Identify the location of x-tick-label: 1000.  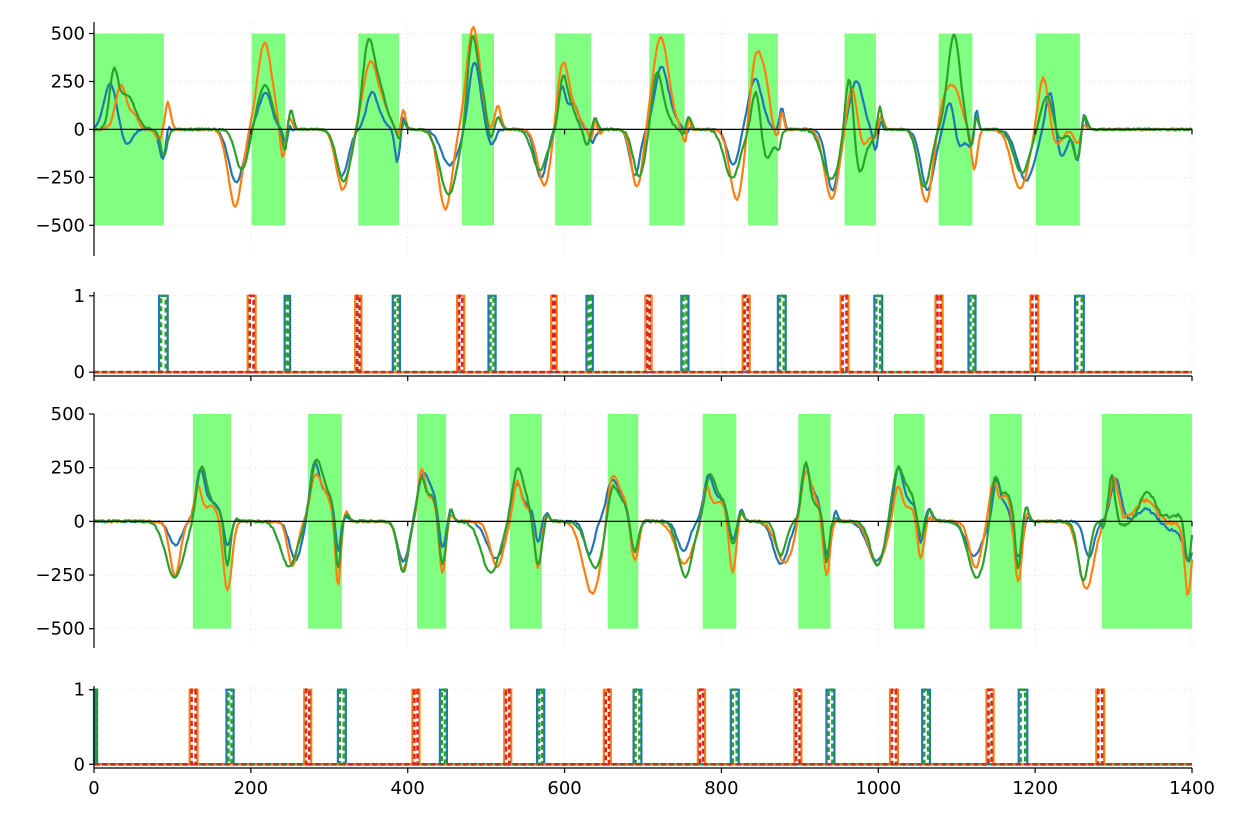
(878, 788).